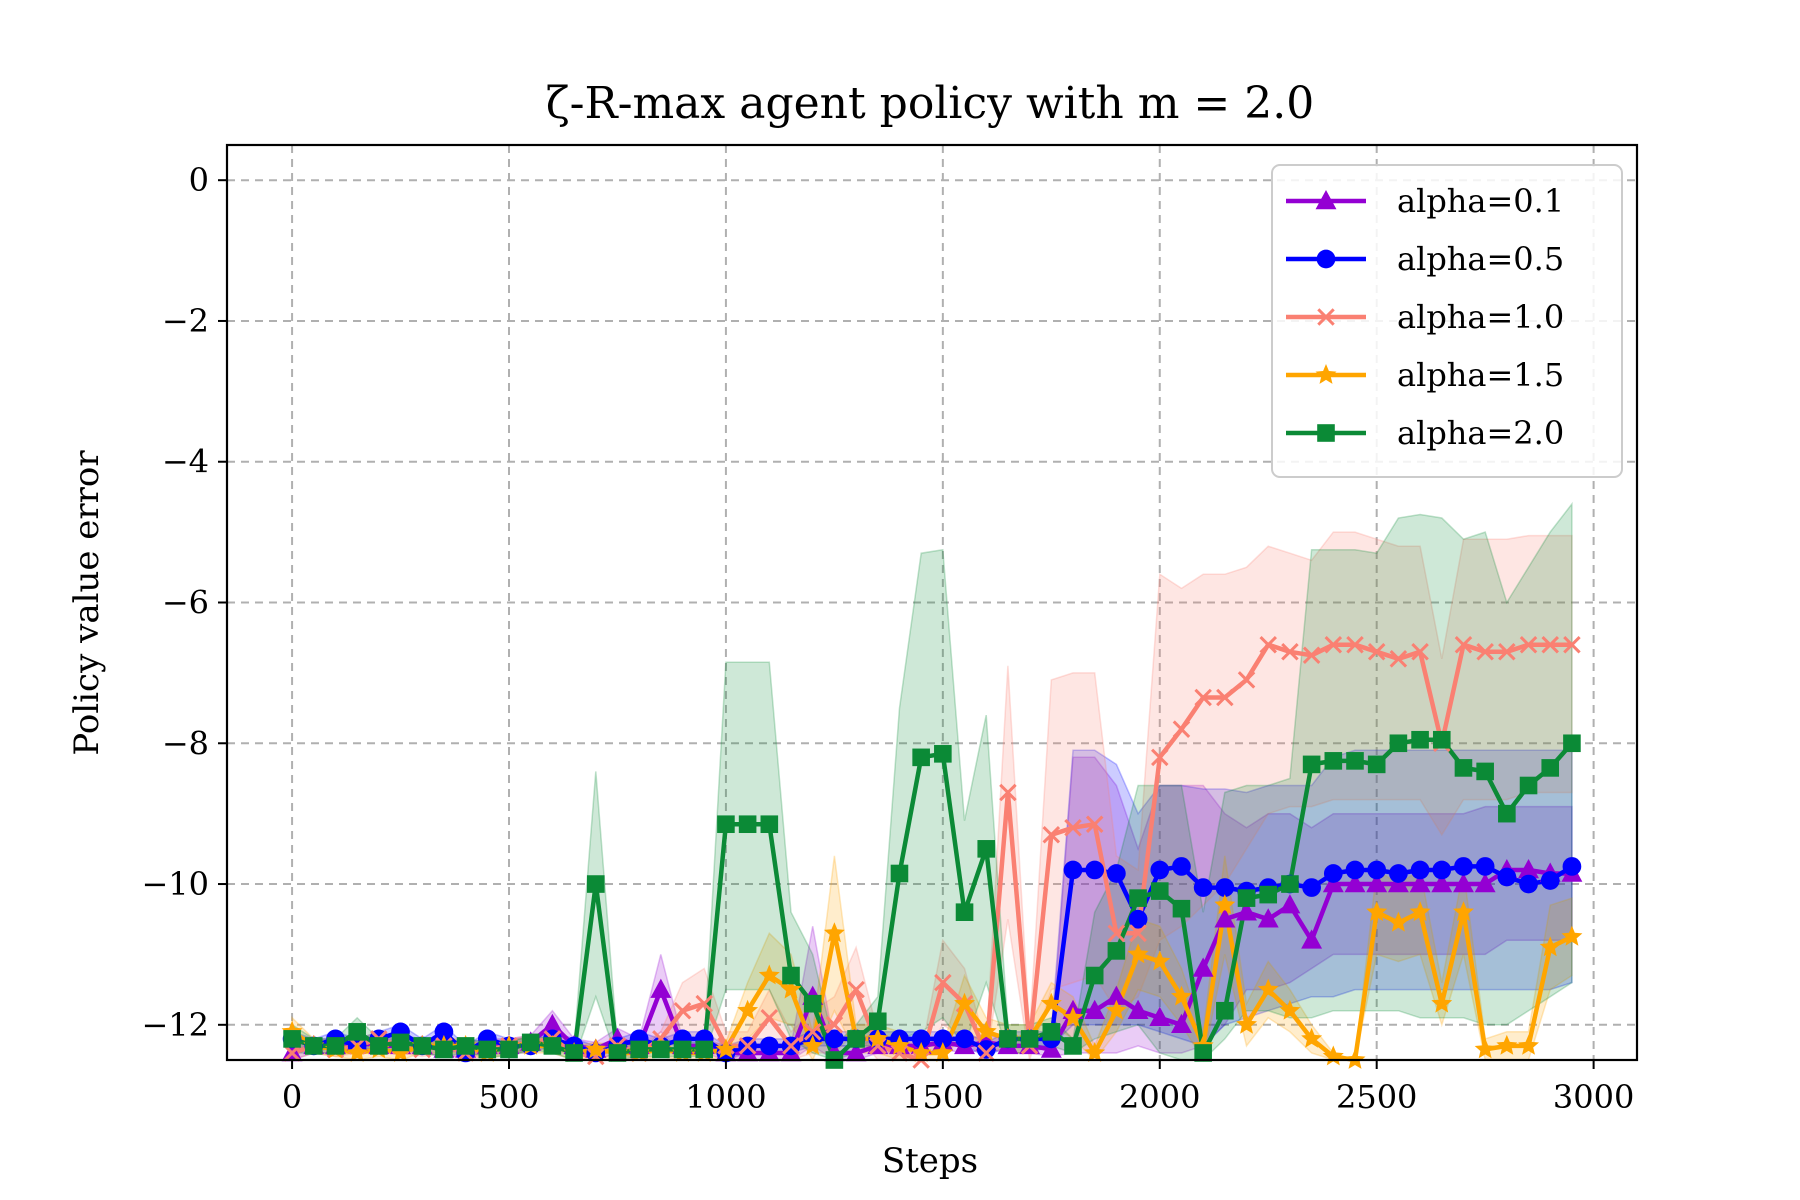 Image resolution: width=1800 pixels, height=1200 pixels. I want to click on legend-box, so click(1447, 321).